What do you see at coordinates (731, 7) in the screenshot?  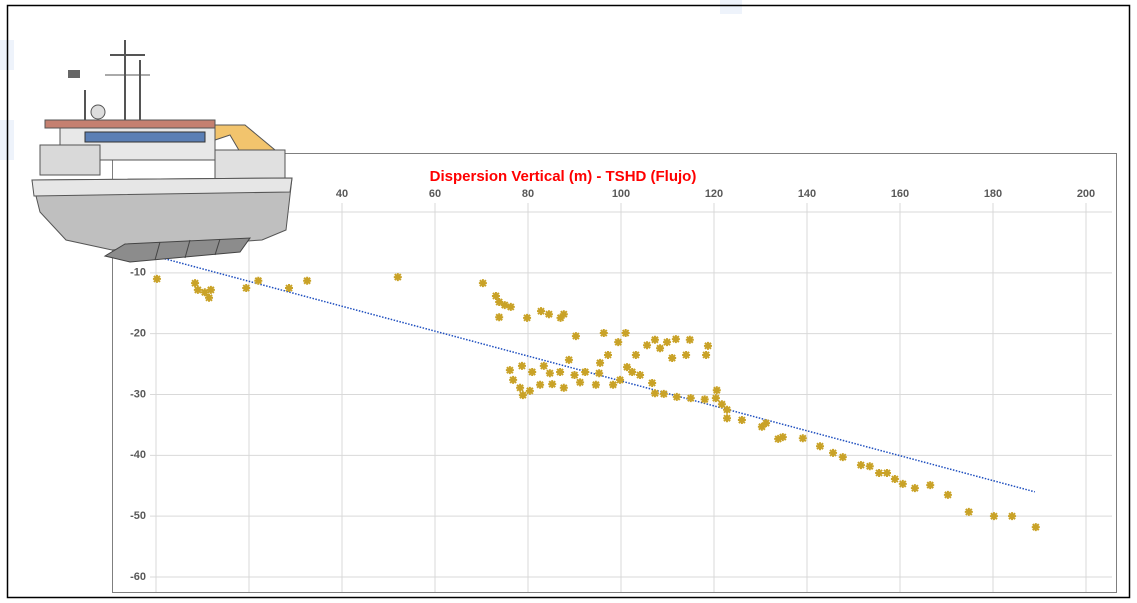 I see `decoration` at bounding box center [731, 7].